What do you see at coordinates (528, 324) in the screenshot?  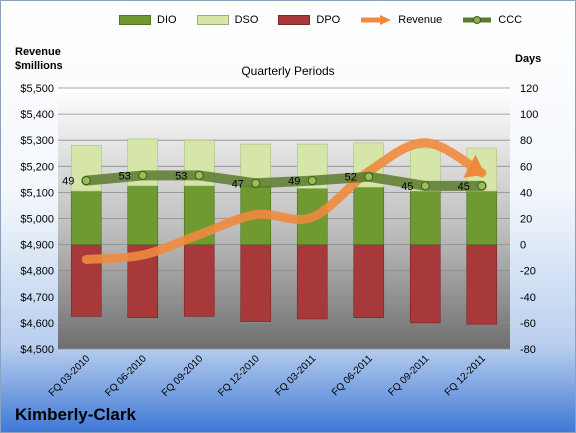 I see `y-right-tick-label: -60` at bounding box center [528, 324].